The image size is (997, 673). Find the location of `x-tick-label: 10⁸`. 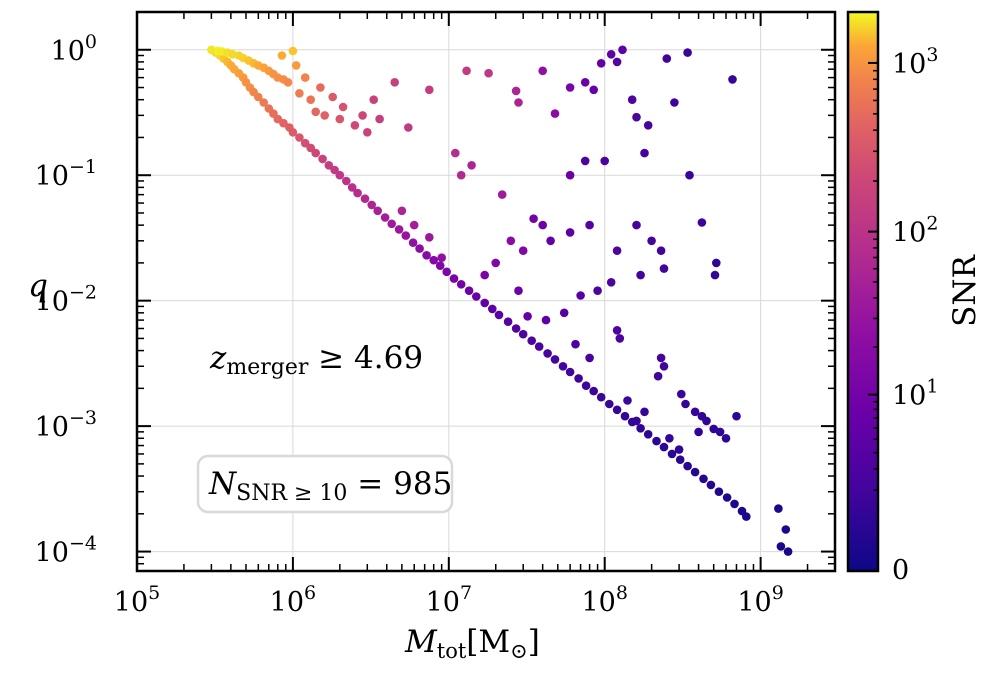

x-tick-label: 10⁸ is located at coordinates (604, 600).